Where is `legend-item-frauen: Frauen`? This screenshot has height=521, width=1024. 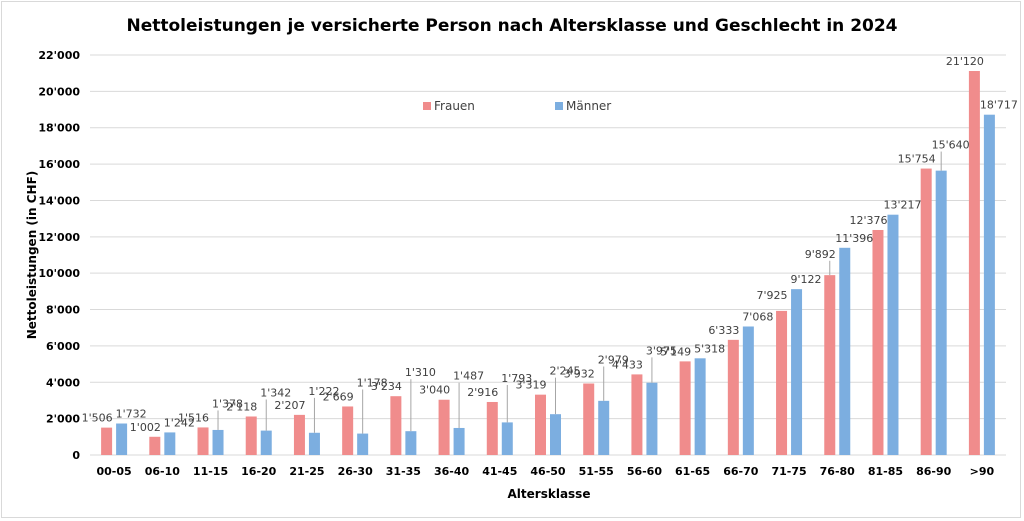 legend-item-frauen: Frauen is located at coordinates (449, 106).